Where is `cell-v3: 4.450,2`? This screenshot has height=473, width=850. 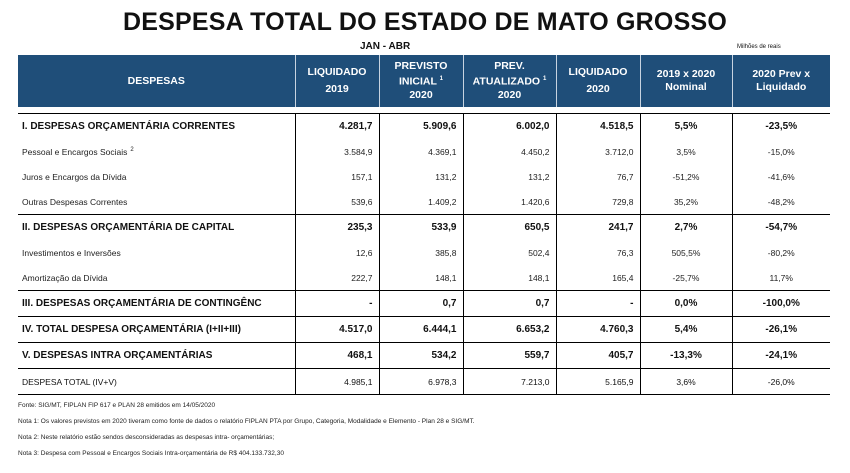 cell-v3: 4.450,2 is located at coordinates (509, 151).